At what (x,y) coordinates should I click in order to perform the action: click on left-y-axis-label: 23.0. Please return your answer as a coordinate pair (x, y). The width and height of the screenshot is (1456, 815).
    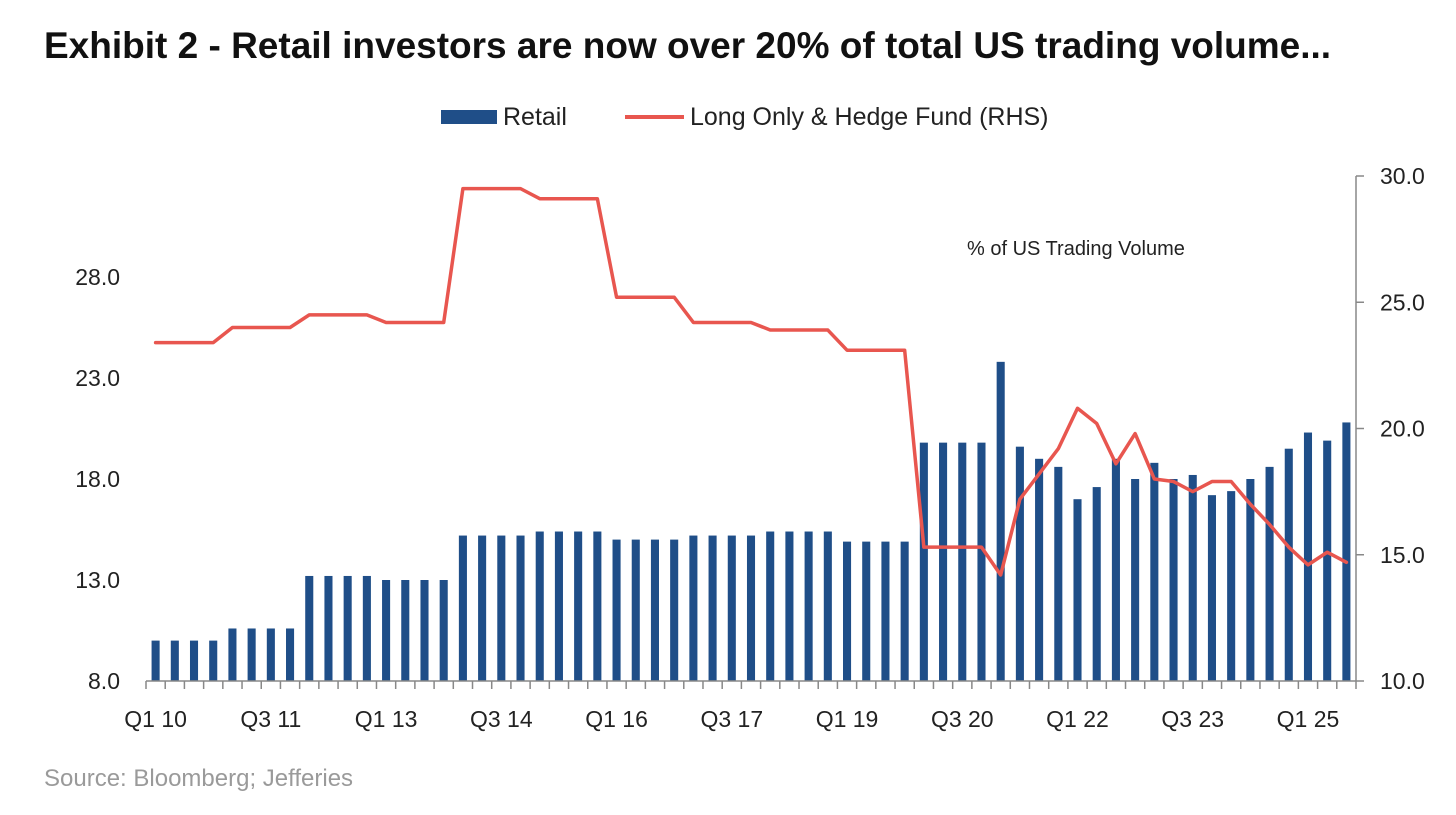
    Looking at the image, I should click on (97, 378).